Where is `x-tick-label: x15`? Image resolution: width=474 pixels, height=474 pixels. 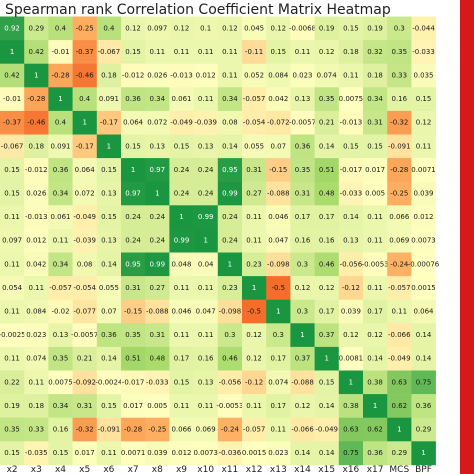 x-tick-label: x15 is located at coordinates (326, 469).